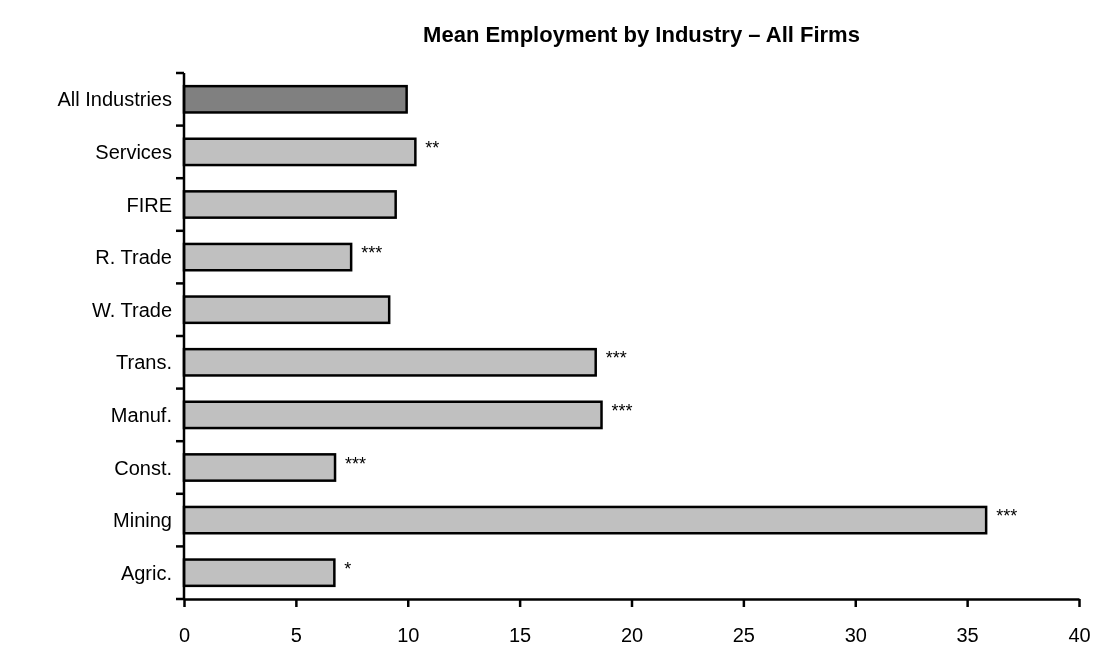  I want to click on x-tick-label: 20, so click(632, 635).